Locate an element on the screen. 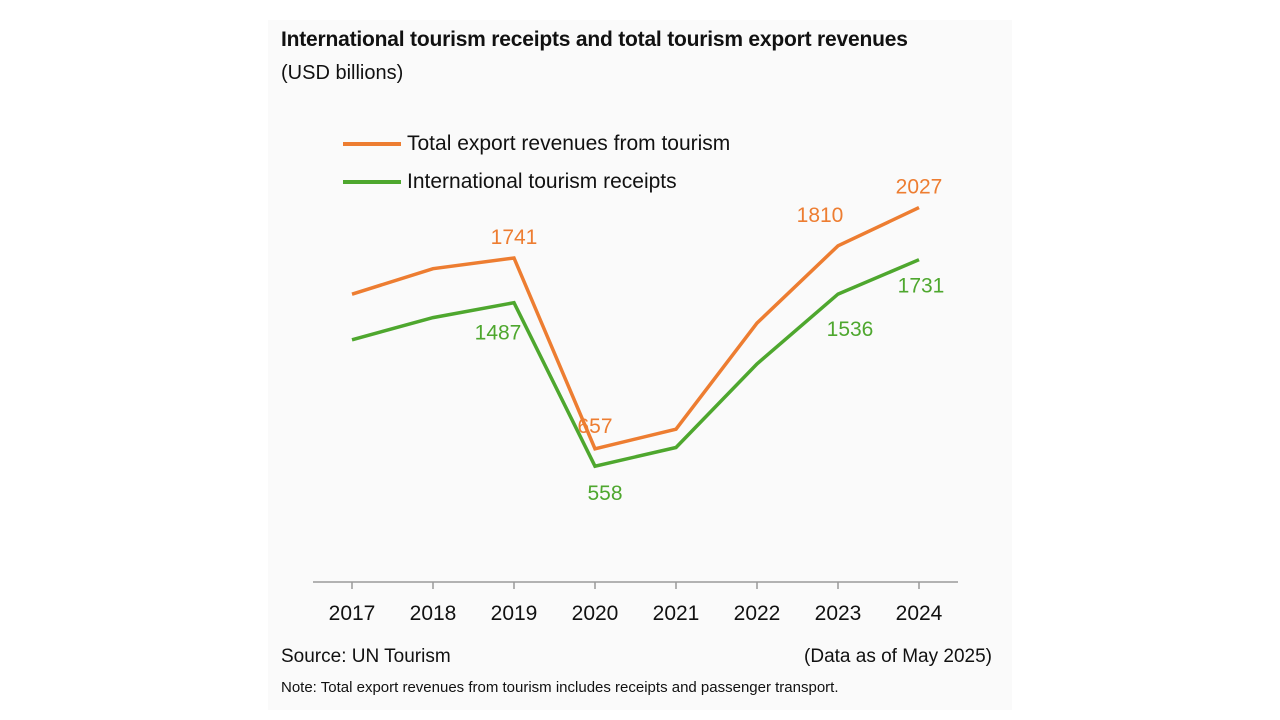 The height and width of the screenshot is (720, 1280). data-label: 1731 is located at coordinates (921, 286).